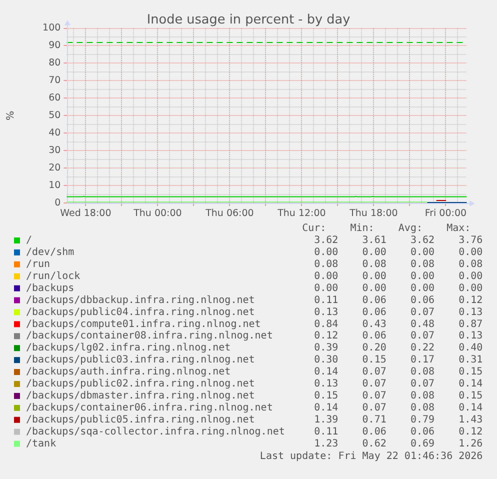  I want to click on text: 3.62 3.61 3.62 3.76, so click(398, 240).